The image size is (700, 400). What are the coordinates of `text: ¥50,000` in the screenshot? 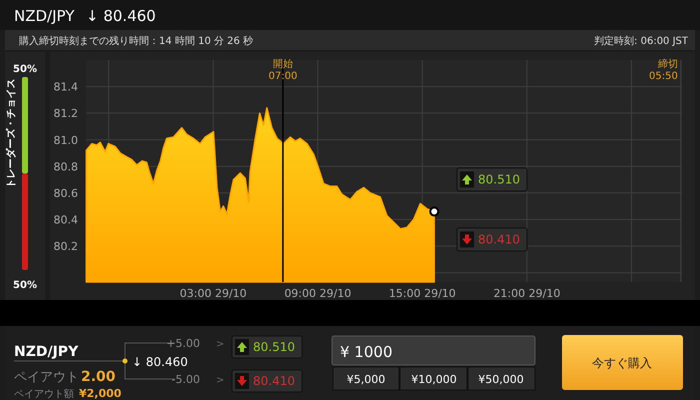 It's located at (501, 379).